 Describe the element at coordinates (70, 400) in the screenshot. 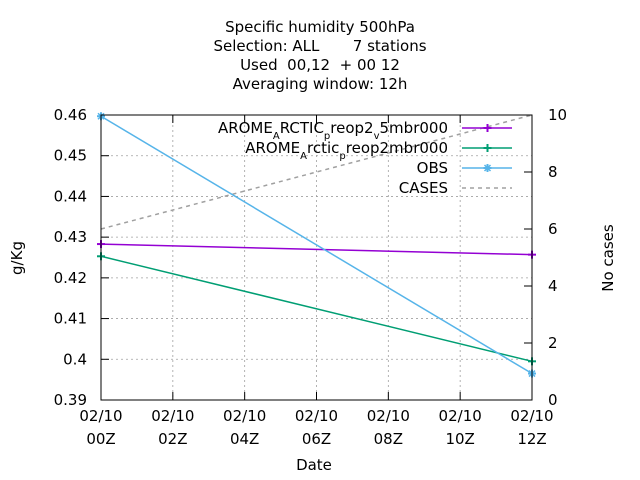

I see `y-tick-label: 0.39` at that location.